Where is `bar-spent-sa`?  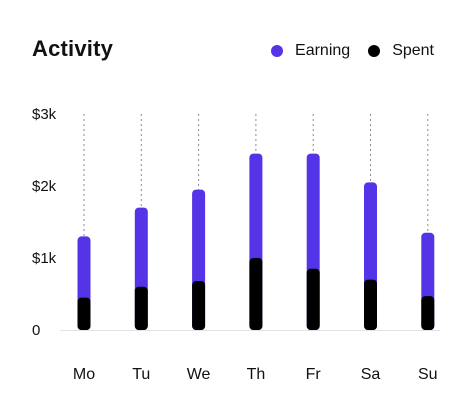 bar-spent-sa is located at coordinates (370, 304).